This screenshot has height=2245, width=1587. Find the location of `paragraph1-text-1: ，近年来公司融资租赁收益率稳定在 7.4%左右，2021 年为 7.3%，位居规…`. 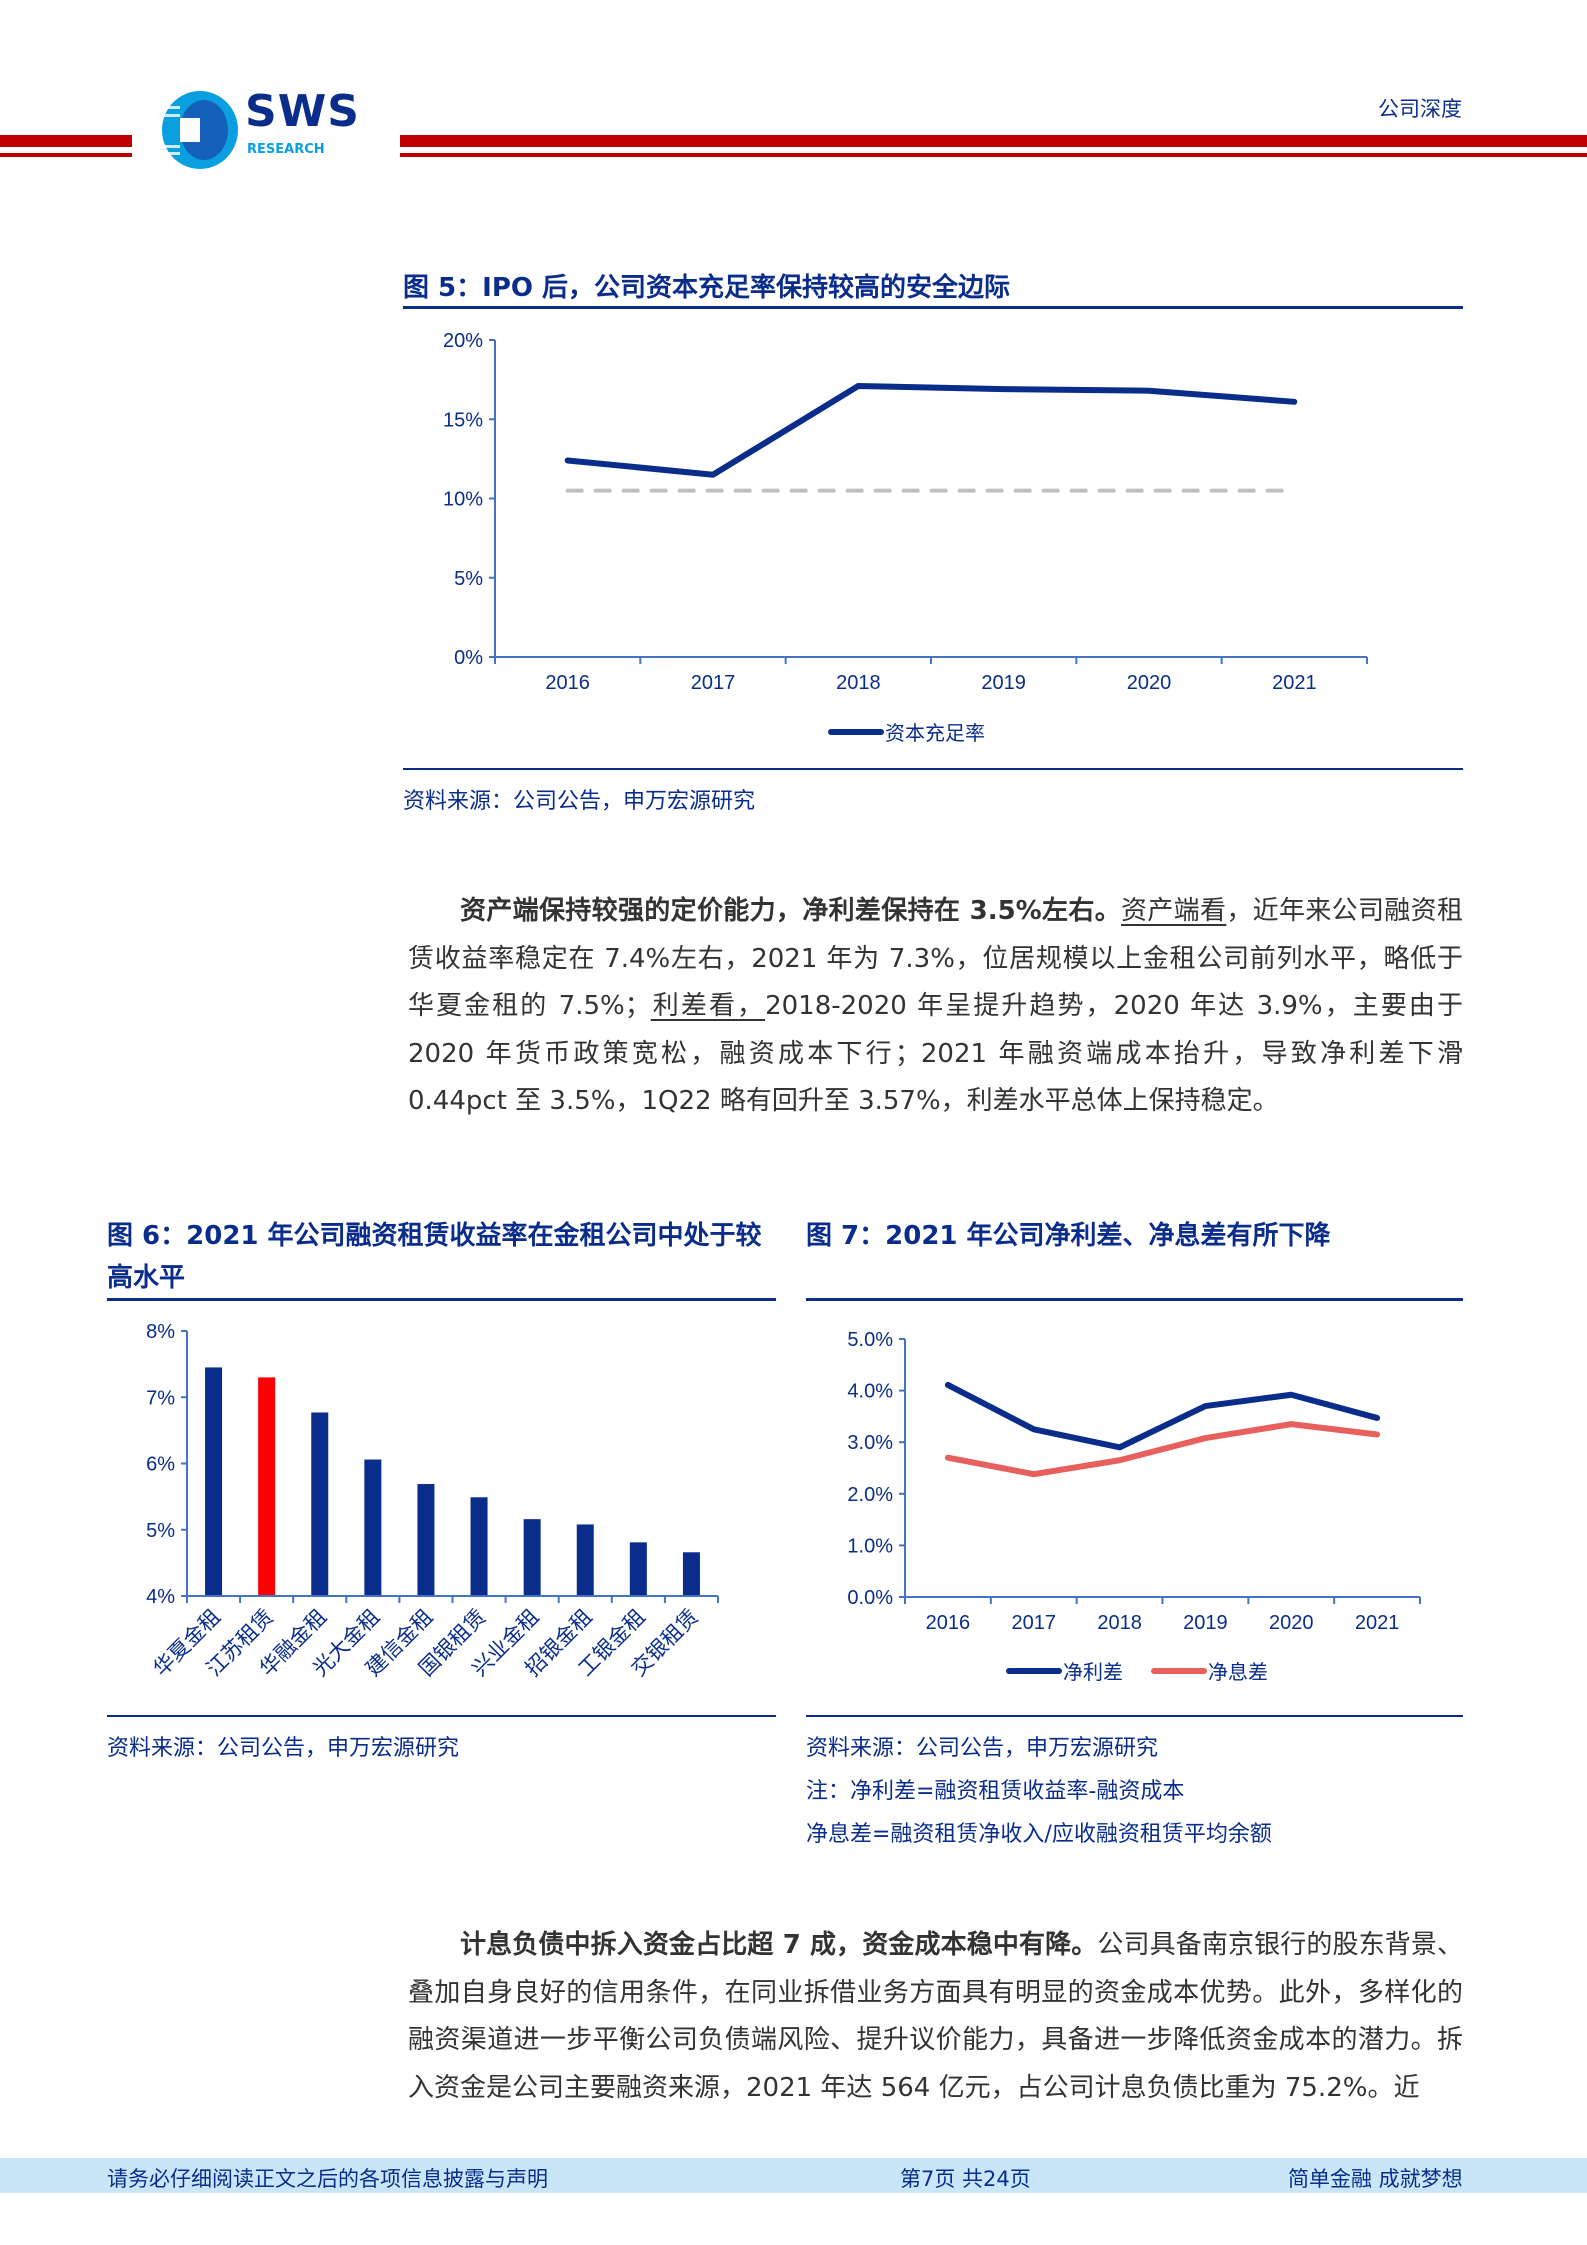

paragraph1-text-1: ，近年来公司融资租赁收益率稳定在 7.4%左右，2021 年为 7.3%，位居规… is located at coordinates (935, 959).